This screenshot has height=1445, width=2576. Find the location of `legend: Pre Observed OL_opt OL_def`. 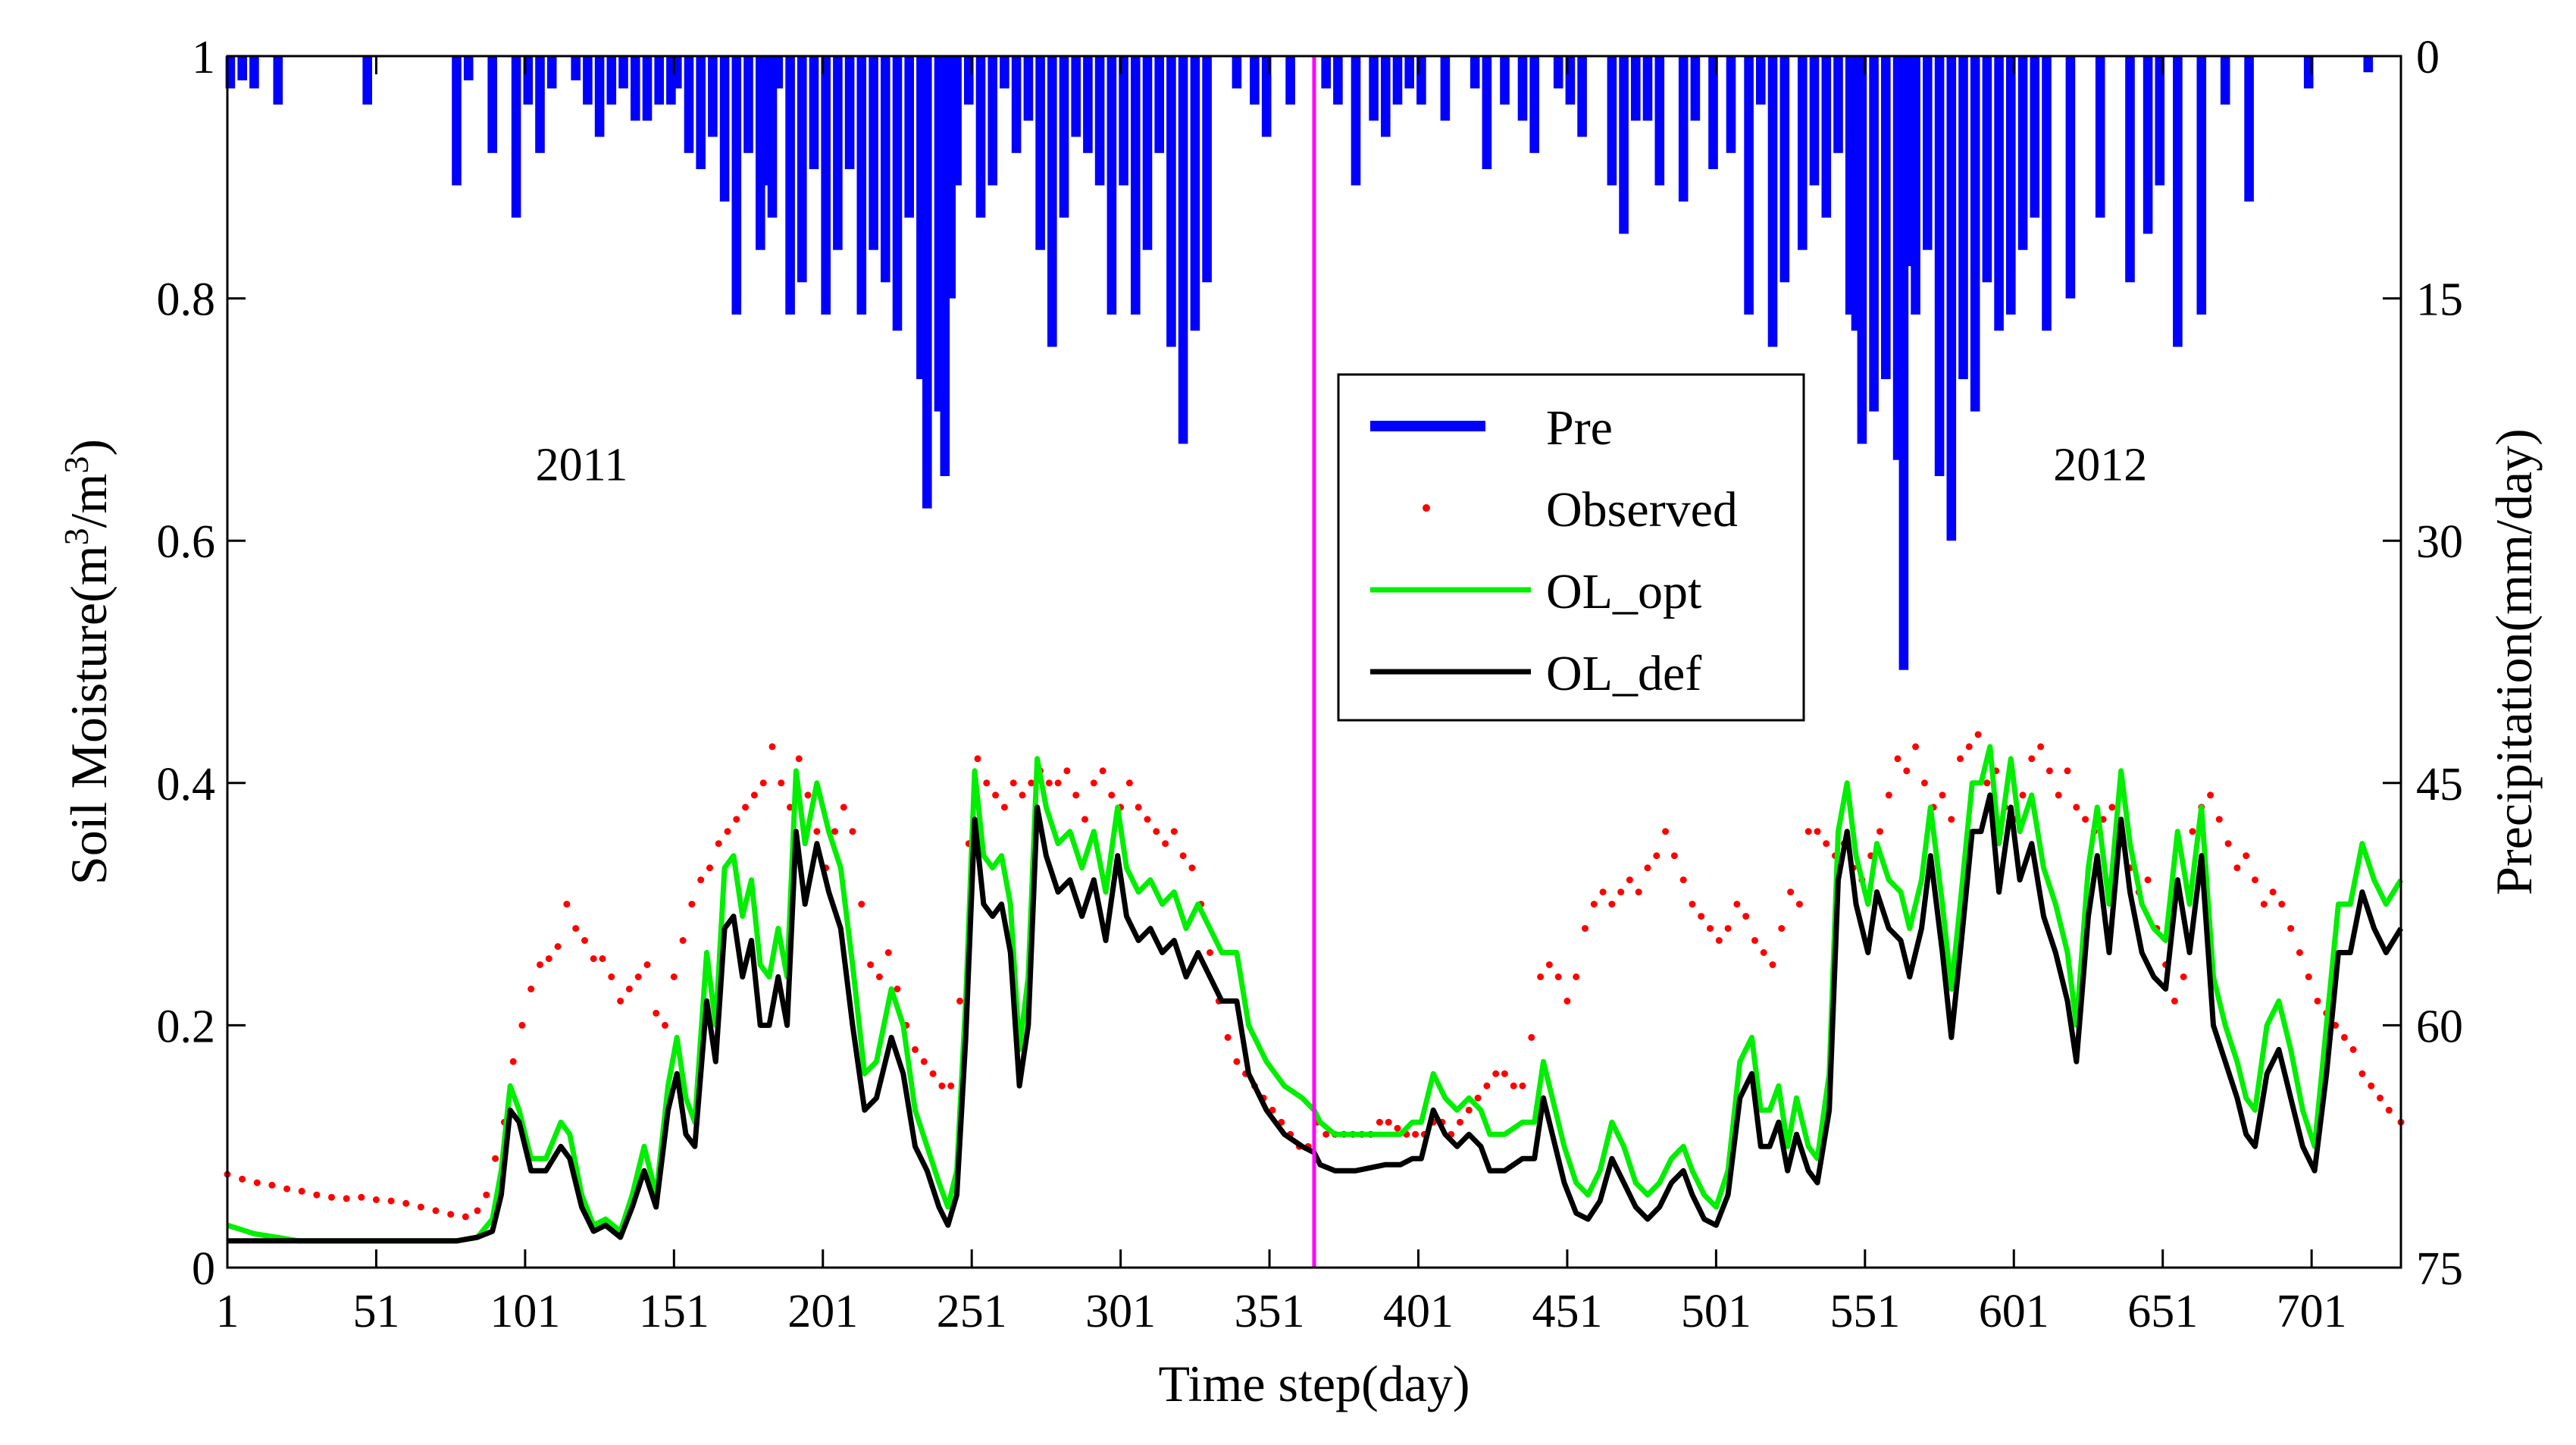

legend: Pre Observed OL_opt OL_def is located at coordinates (1571, 547).